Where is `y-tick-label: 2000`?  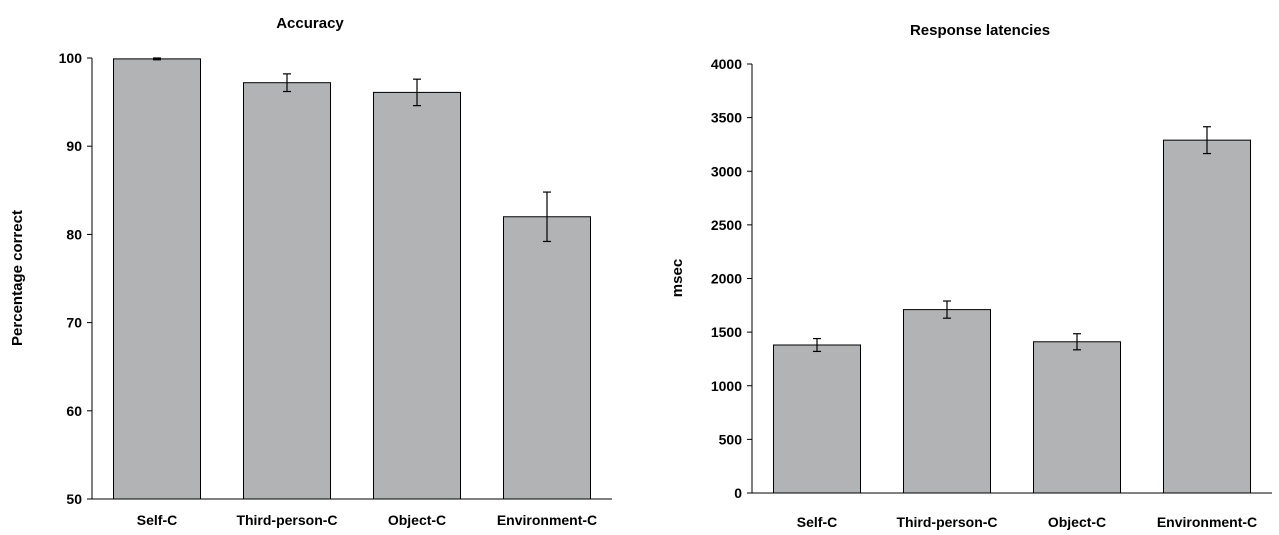
y-tick-label: 2000 is located at coordinates (726, 279).